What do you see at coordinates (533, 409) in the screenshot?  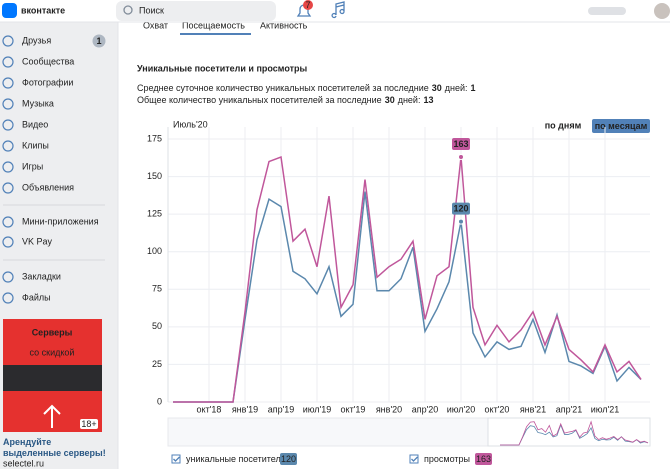 I see `x-tick-label: янв'21` at bounding box center [533, 409].